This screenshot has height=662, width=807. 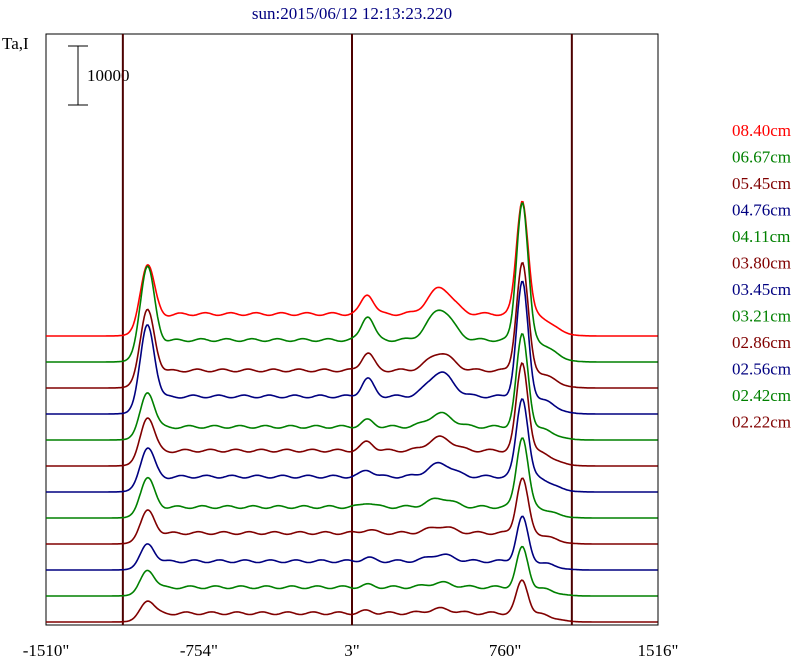 What do you see at coordinates (761, 395) in the screenshot?
I see `legend-entry: 02.42cm` at bounding box center [761, 395].